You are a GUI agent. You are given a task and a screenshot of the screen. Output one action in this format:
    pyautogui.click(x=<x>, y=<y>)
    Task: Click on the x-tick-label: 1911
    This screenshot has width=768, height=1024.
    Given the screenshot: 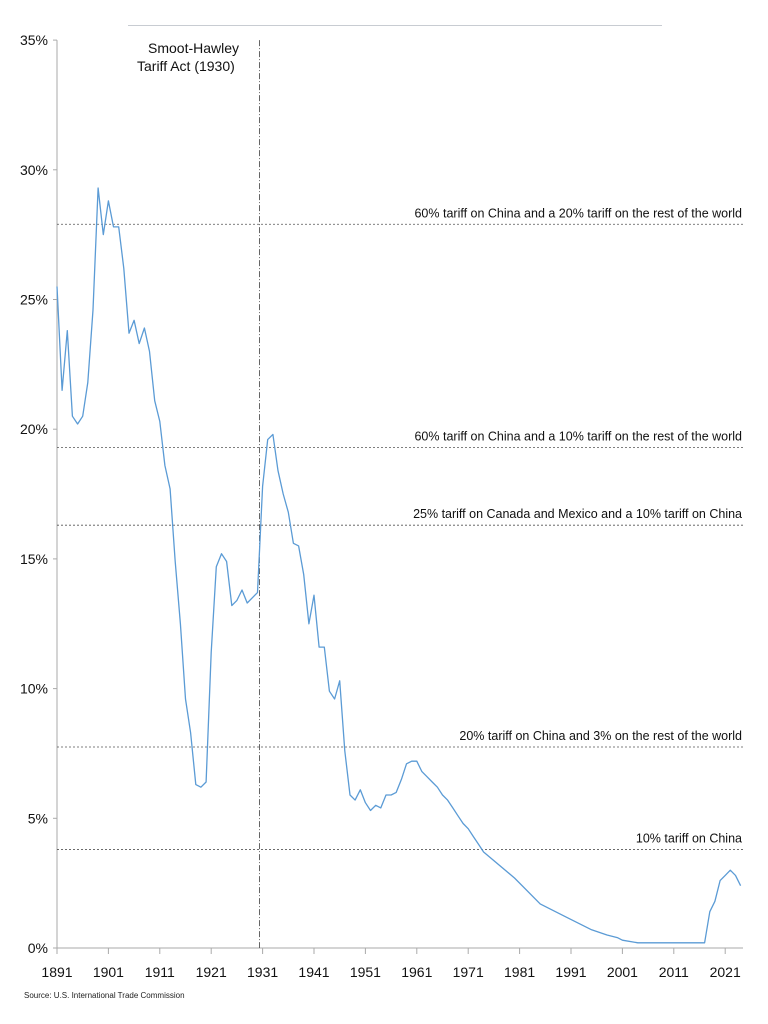 What is the action you would take?
    pyautogui.click(x=160, y=972)
    